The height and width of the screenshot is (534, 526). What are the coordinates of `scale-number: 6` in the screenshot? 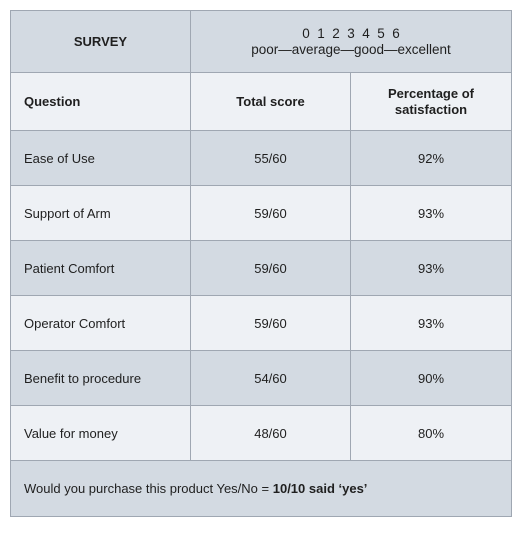 It's located at (396, 33).